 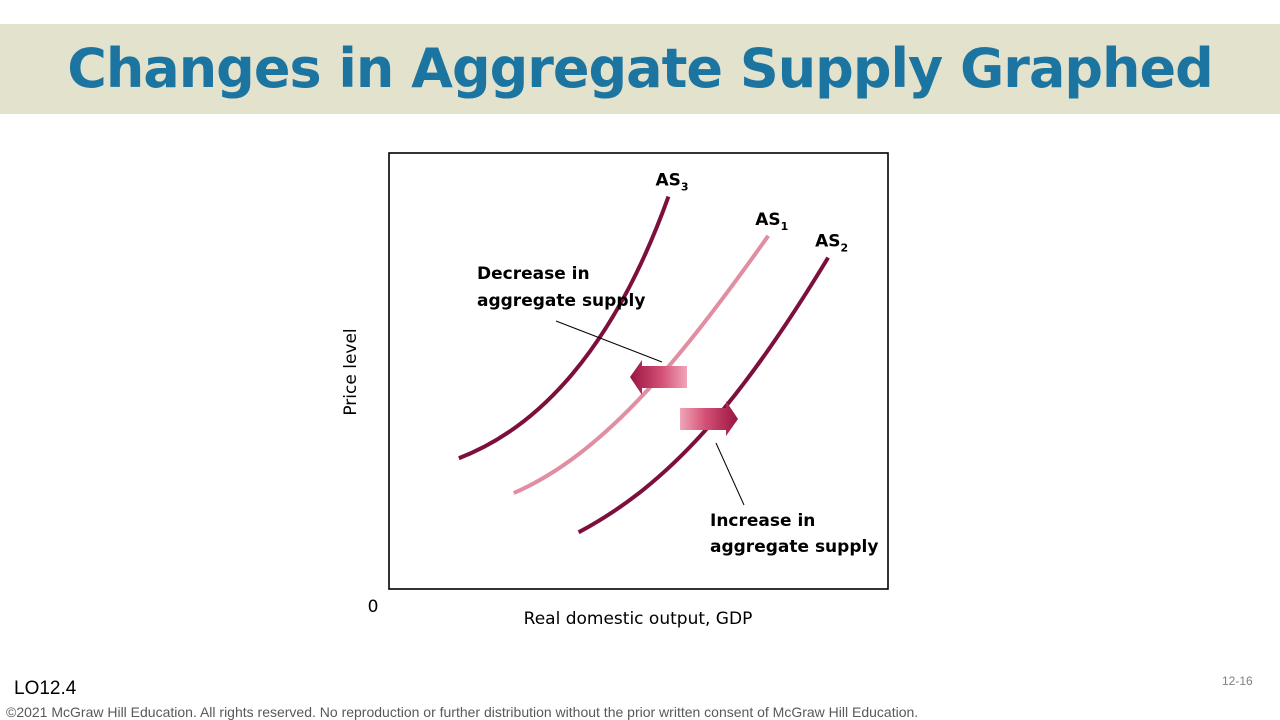 I want to click on x-axis-label: Real domestic output, GDP, so click(x=638, y=619).